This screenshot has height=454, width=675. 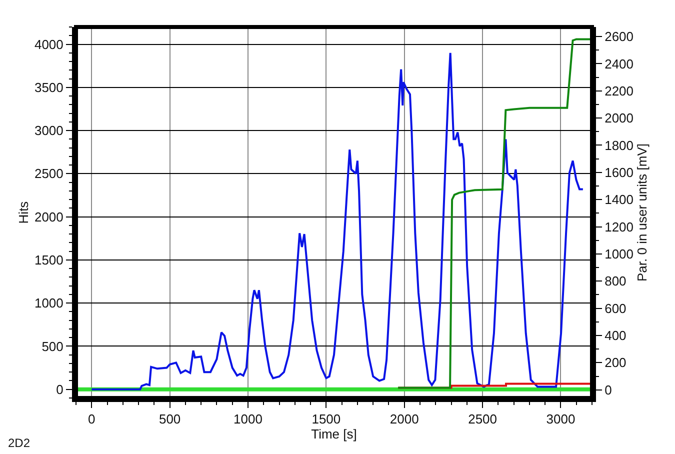 What do you see at coordinates (23, 212) in the screenshot?
I see `y-axis-title: Hits` at bounding box center [23, 212].